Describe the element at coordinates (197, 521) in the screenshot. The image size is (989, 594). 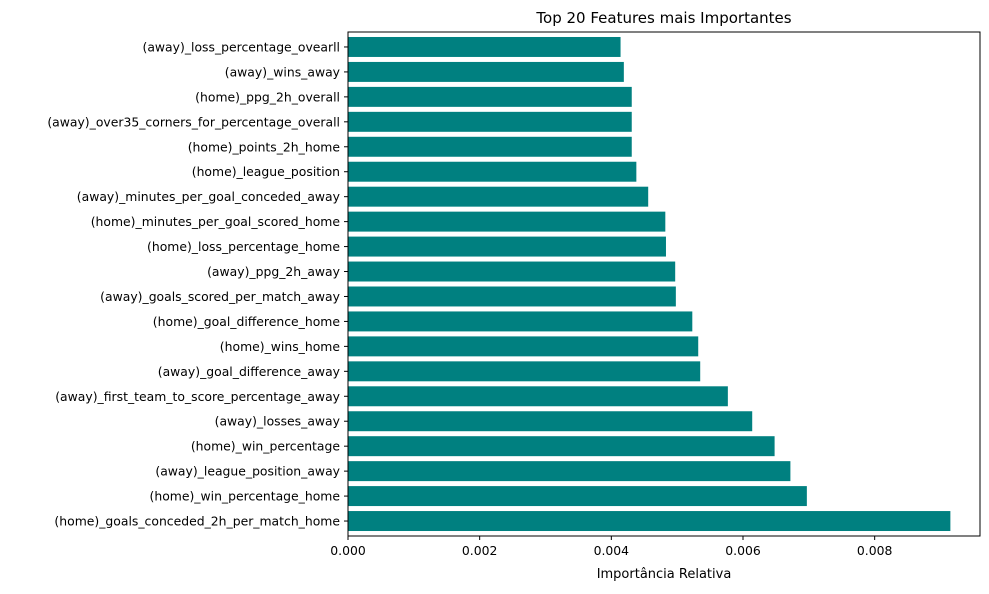
I see `y-tick-label: (home)_goals_conceded_2h_per_match_home` at that location.